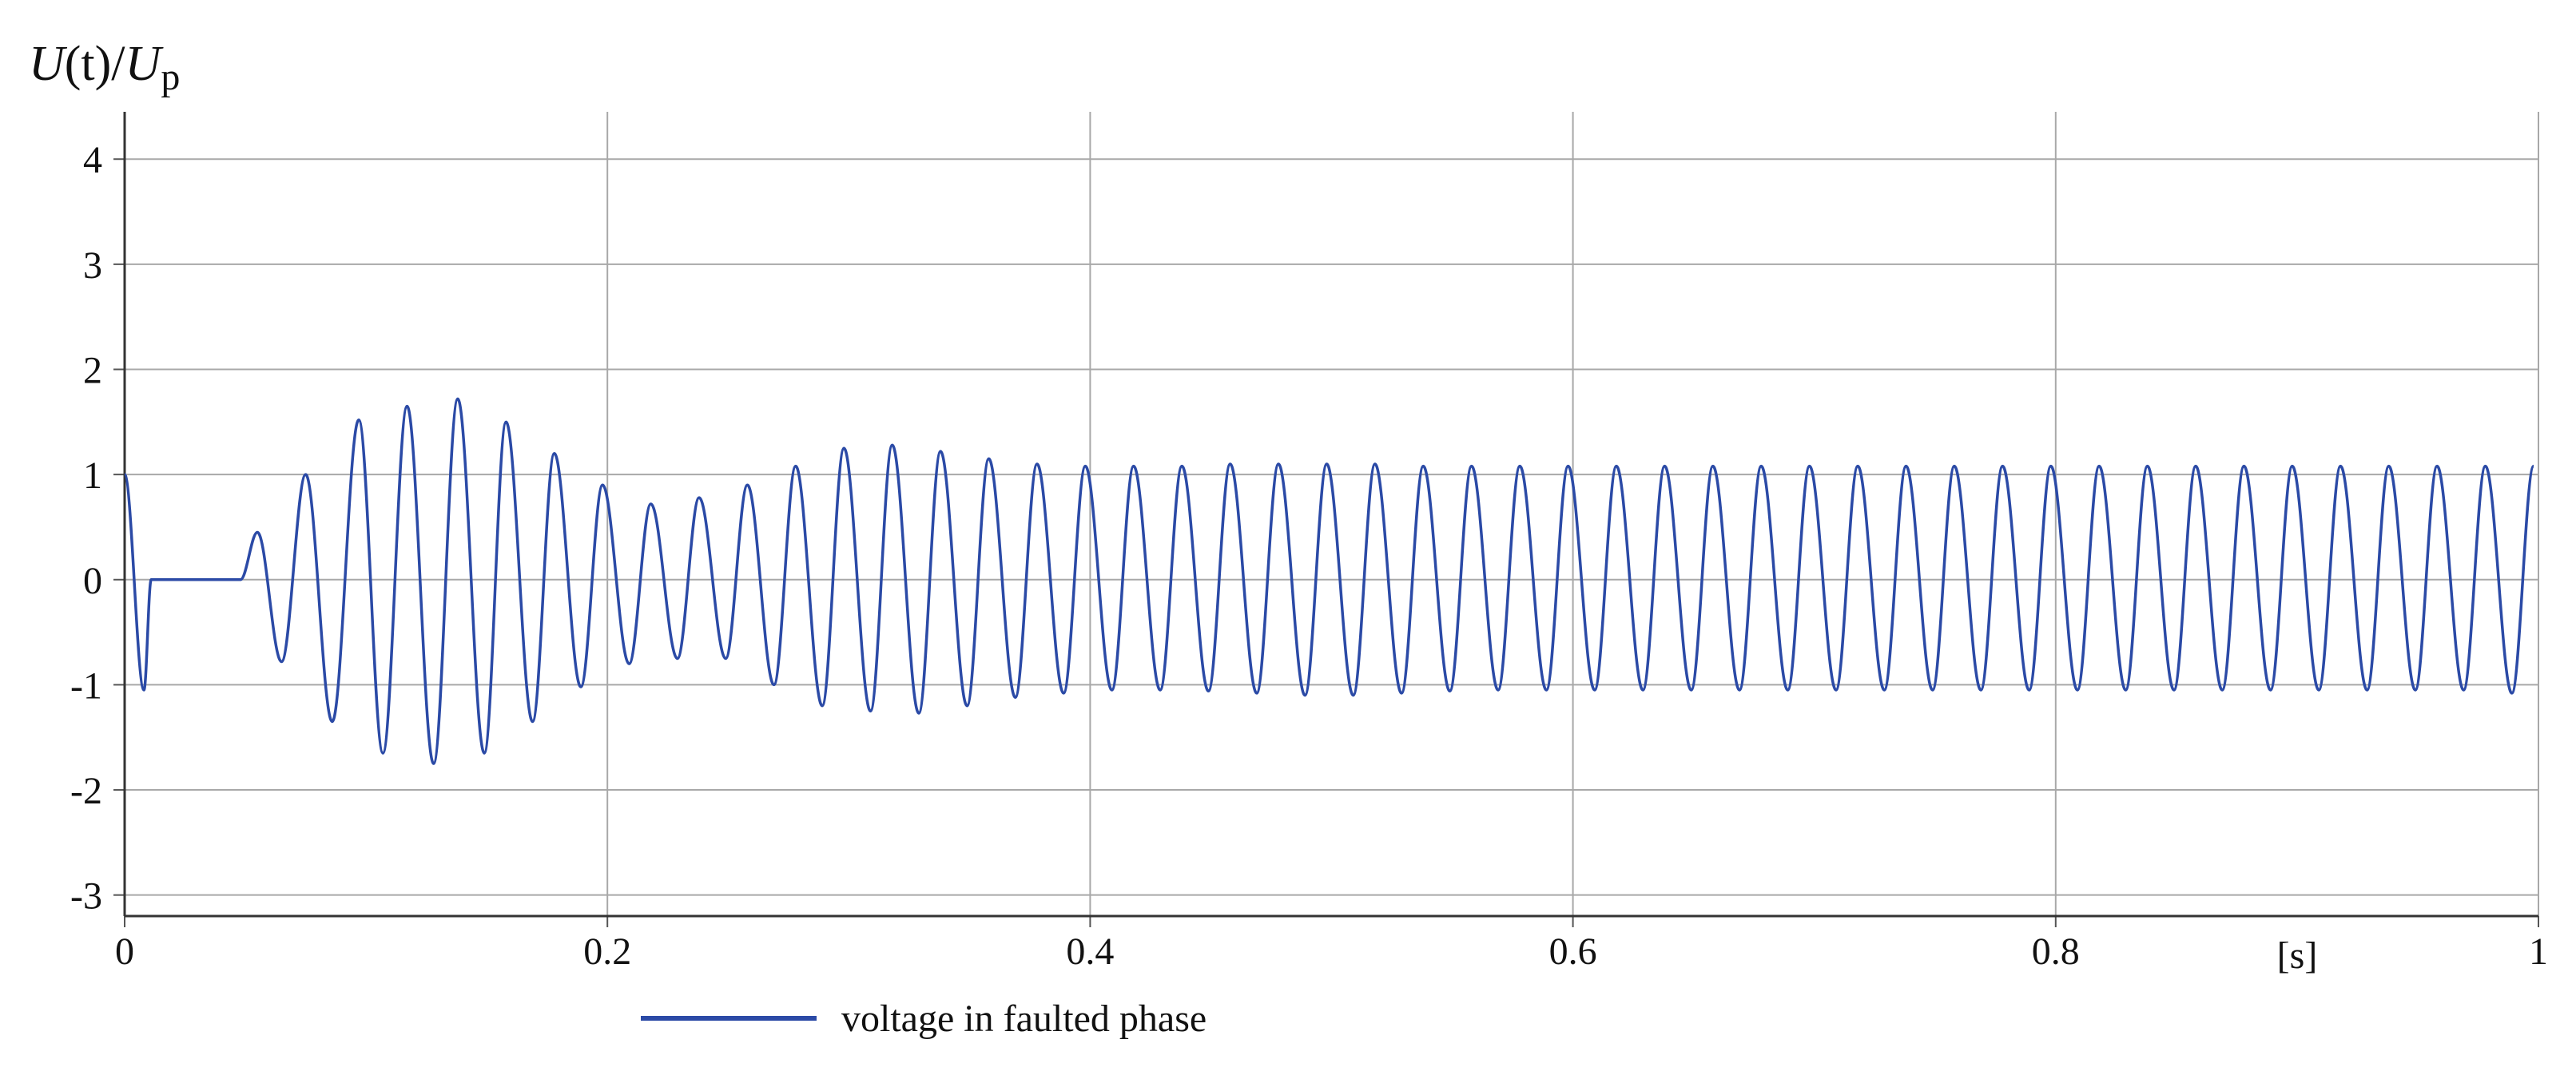  What do you see at coordinates (95, 64) in the screenshot?
I see `y-label-part: (t)/` at bounding box center [95, 64].